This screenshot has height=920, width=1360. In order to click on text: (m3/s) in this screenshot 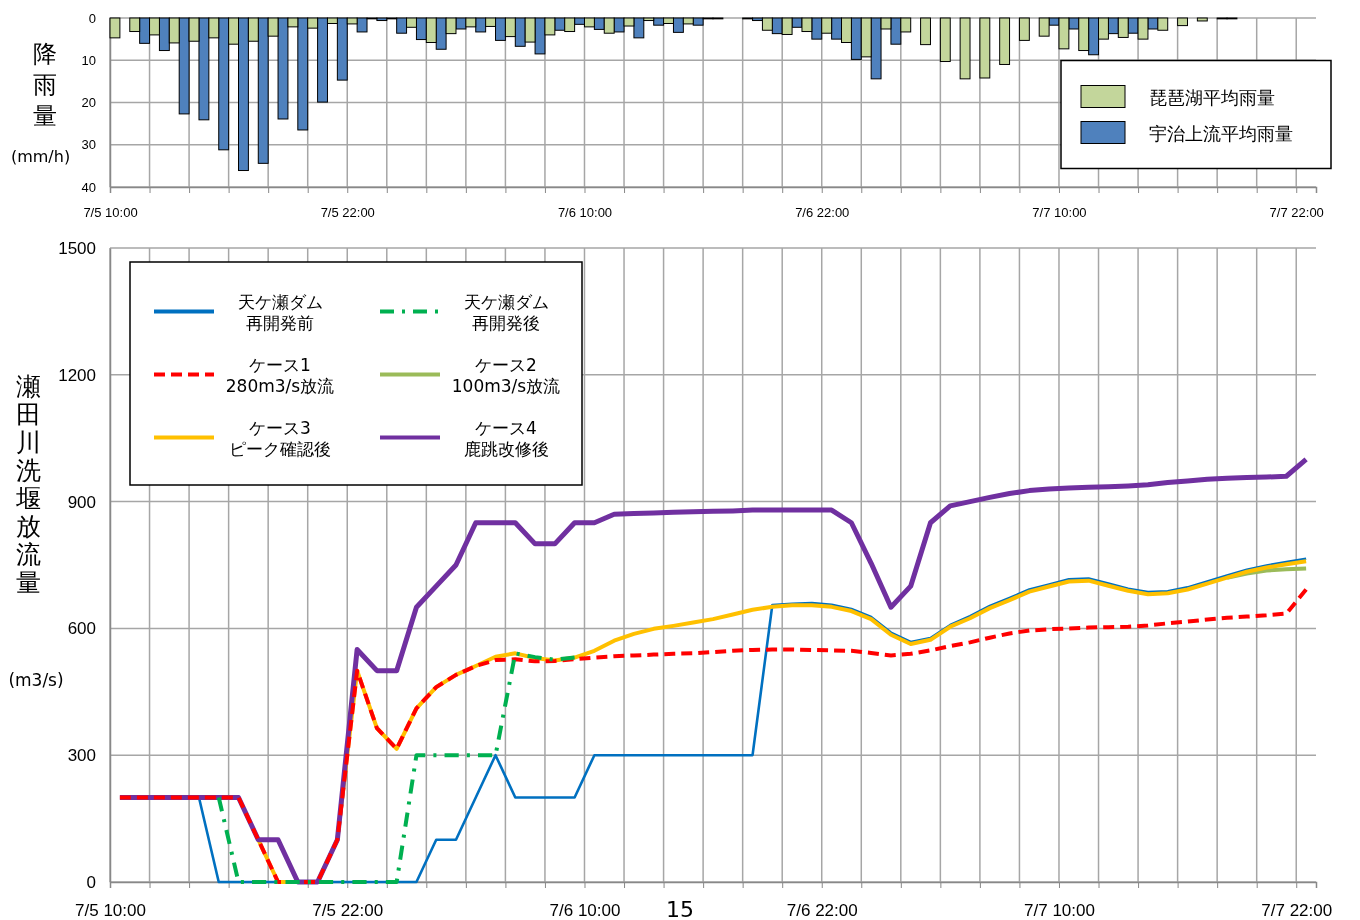, I will do `click(36, 680)`.